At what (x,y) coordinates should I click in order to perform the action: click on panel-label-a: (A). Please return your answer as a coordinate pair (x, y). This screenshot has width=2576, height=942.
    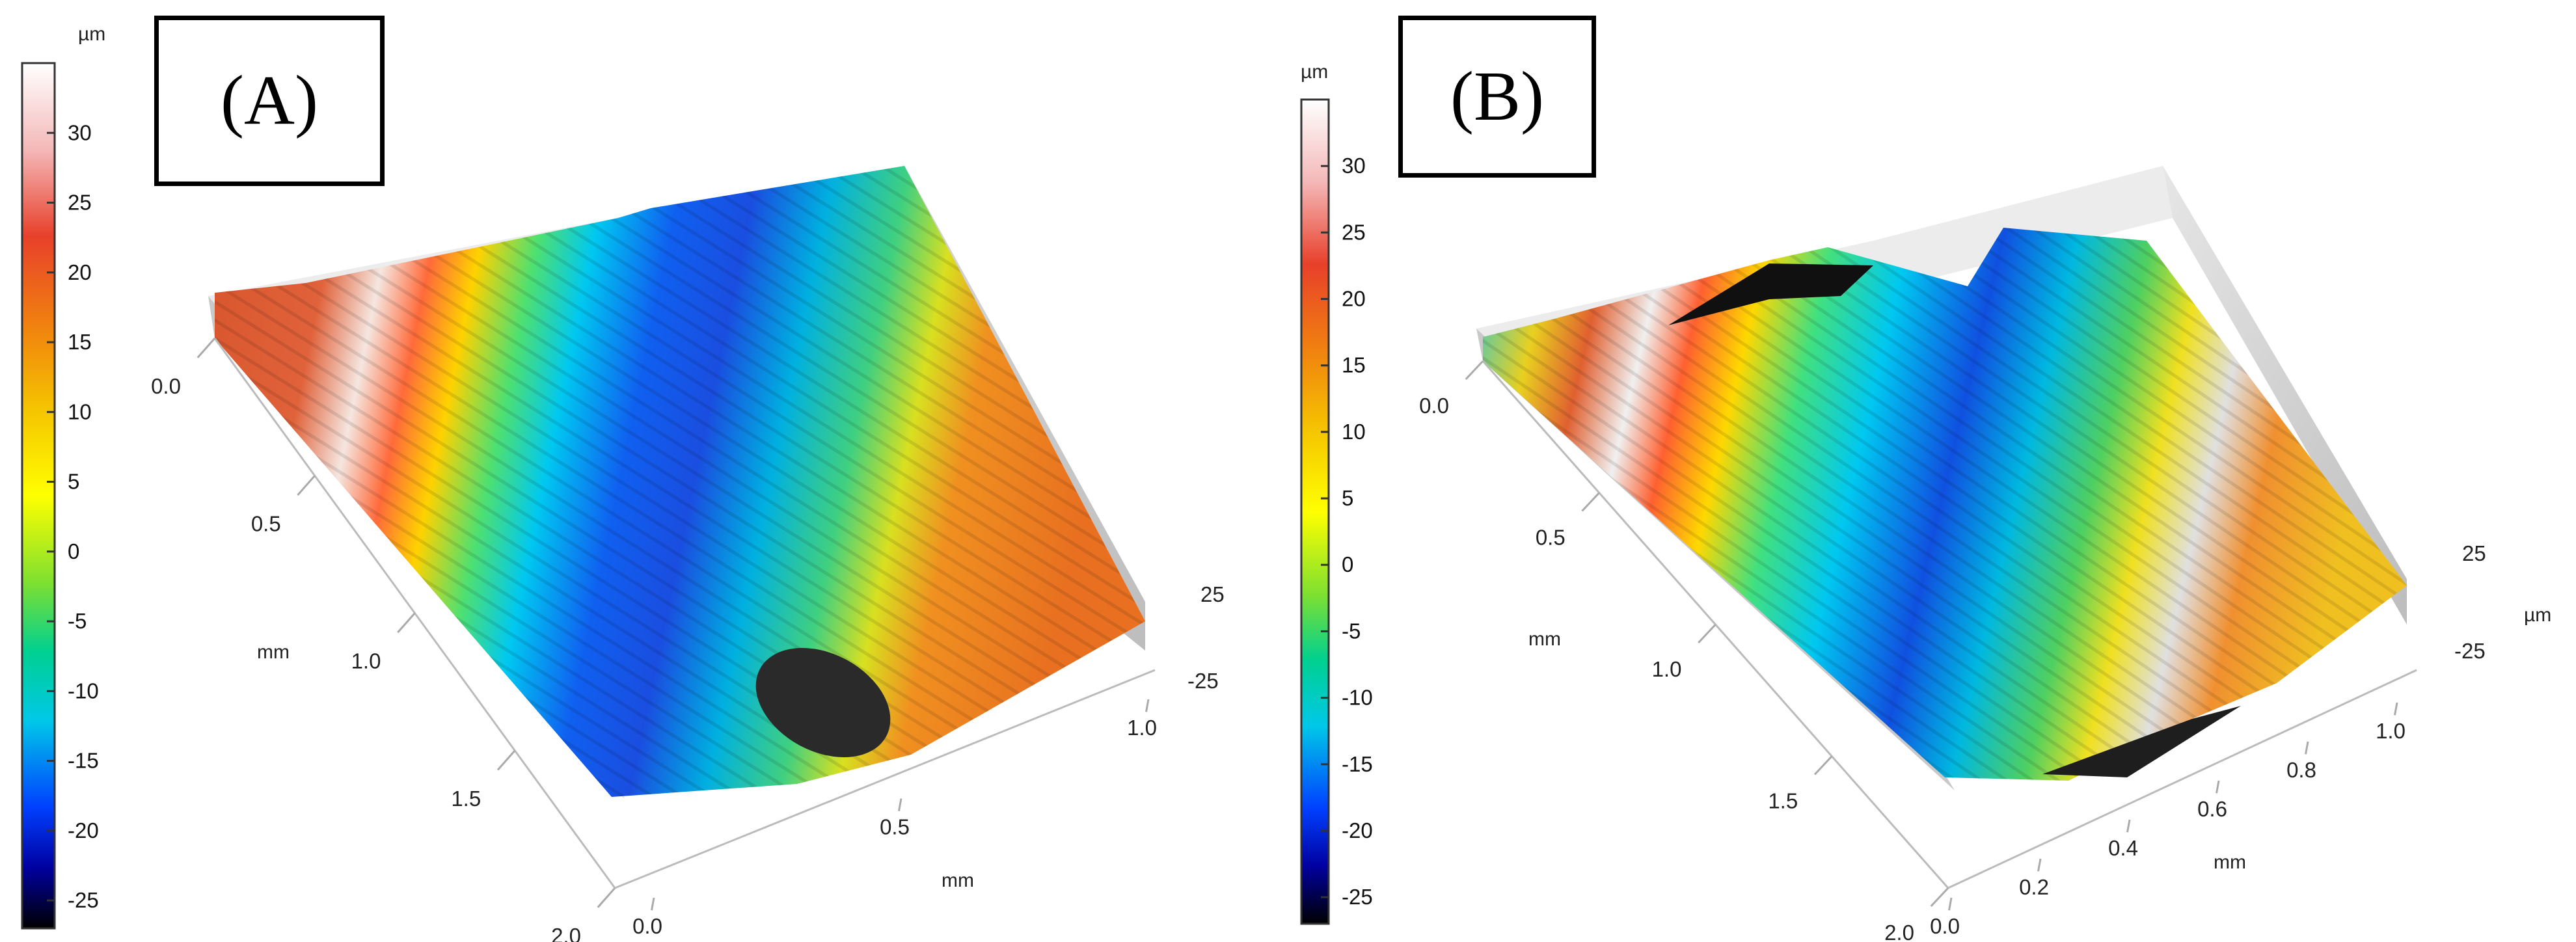
    Looking at the image, I should click on (269, 101).